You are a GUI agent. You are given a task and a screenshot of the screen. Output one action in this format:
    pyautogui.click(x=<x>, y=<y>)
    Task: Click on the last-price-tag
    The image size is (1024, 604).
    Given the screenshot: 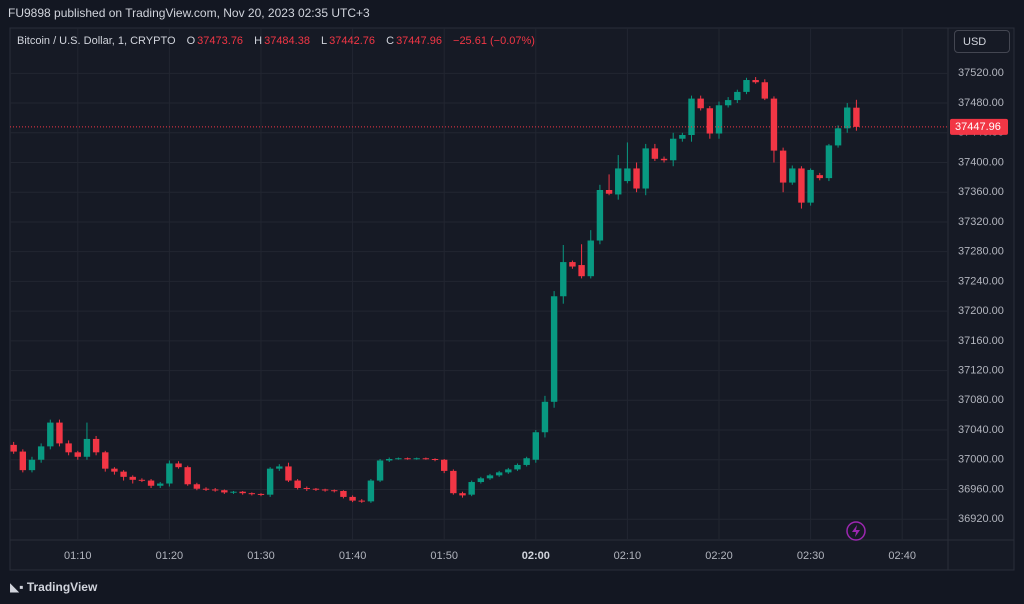 What is the action you would take?
    pyautogui.click(x=979, y=126)
    